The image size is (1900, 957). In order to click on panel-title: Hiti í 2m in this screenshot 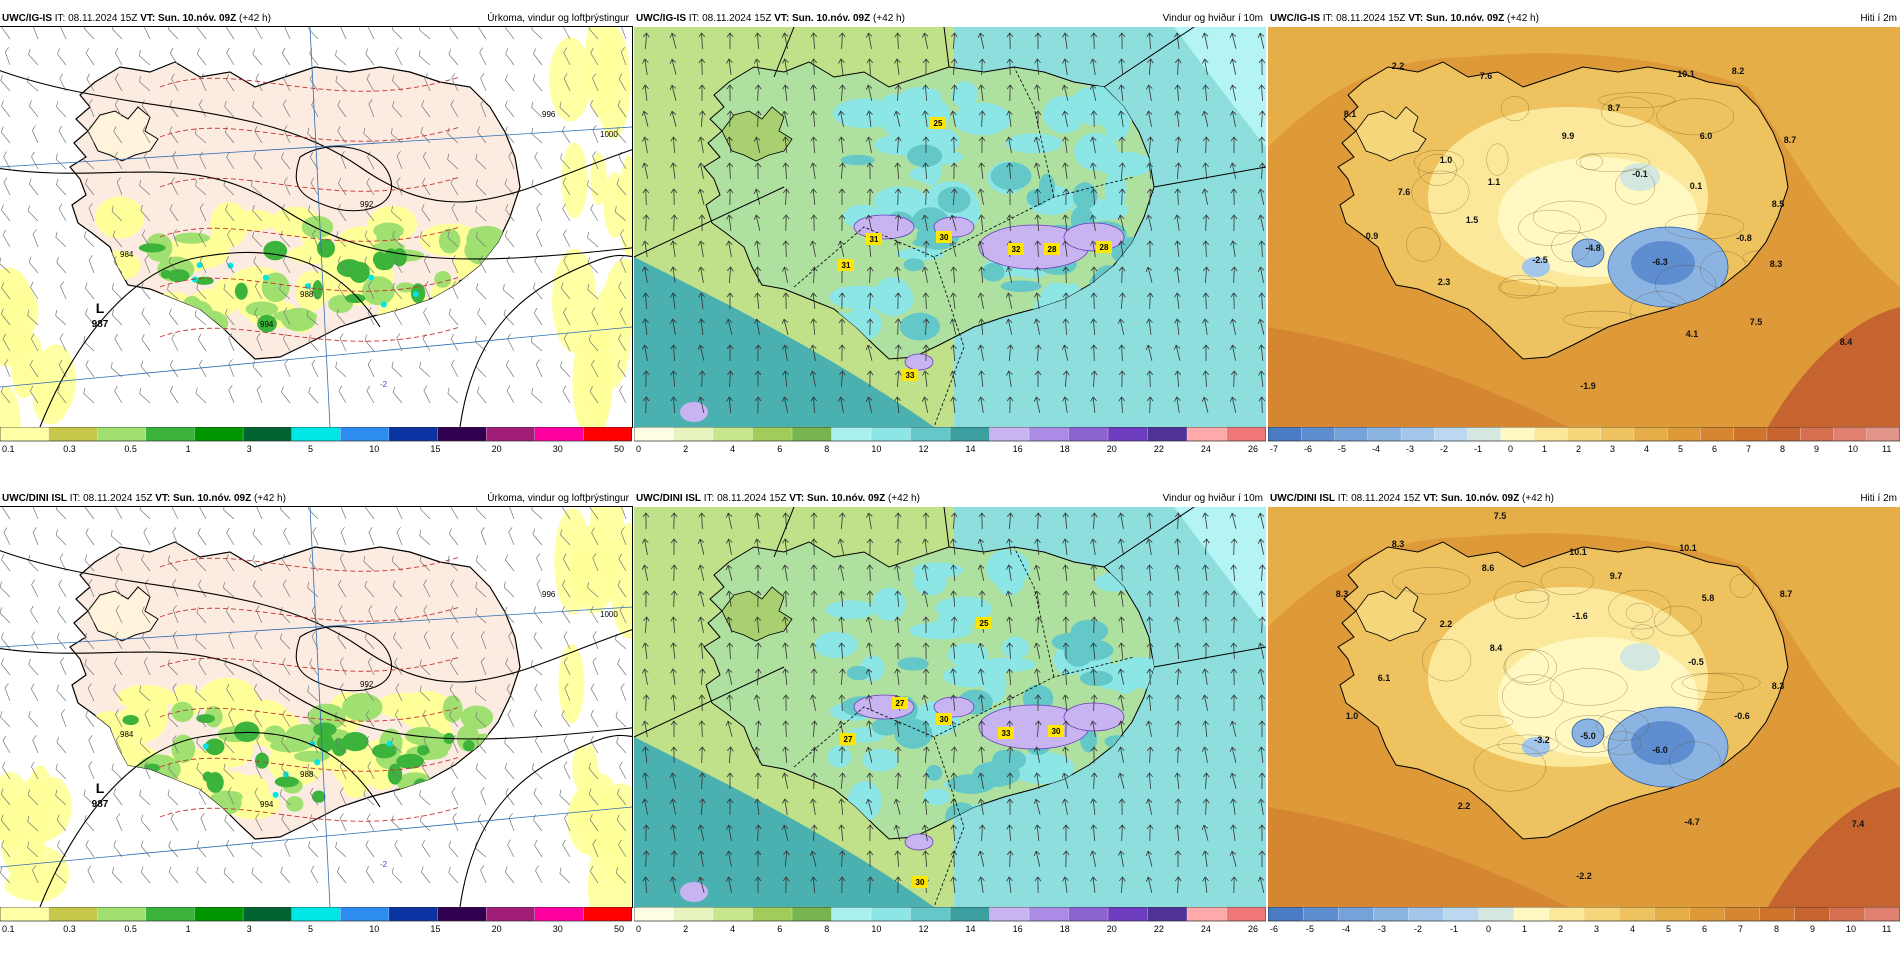, I will do `click(1878, 499)`.